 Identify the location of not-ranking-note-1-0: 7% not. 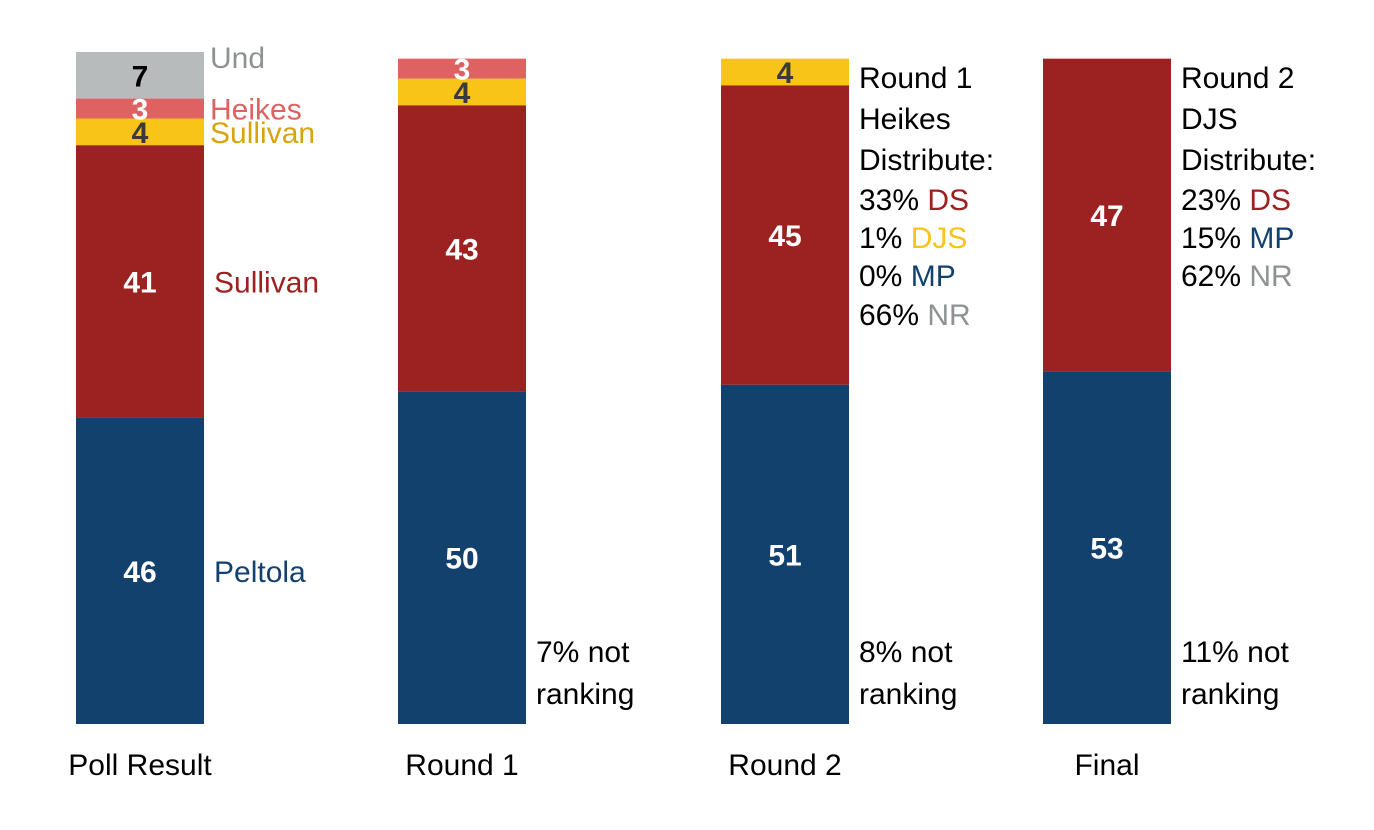
(583, 652).